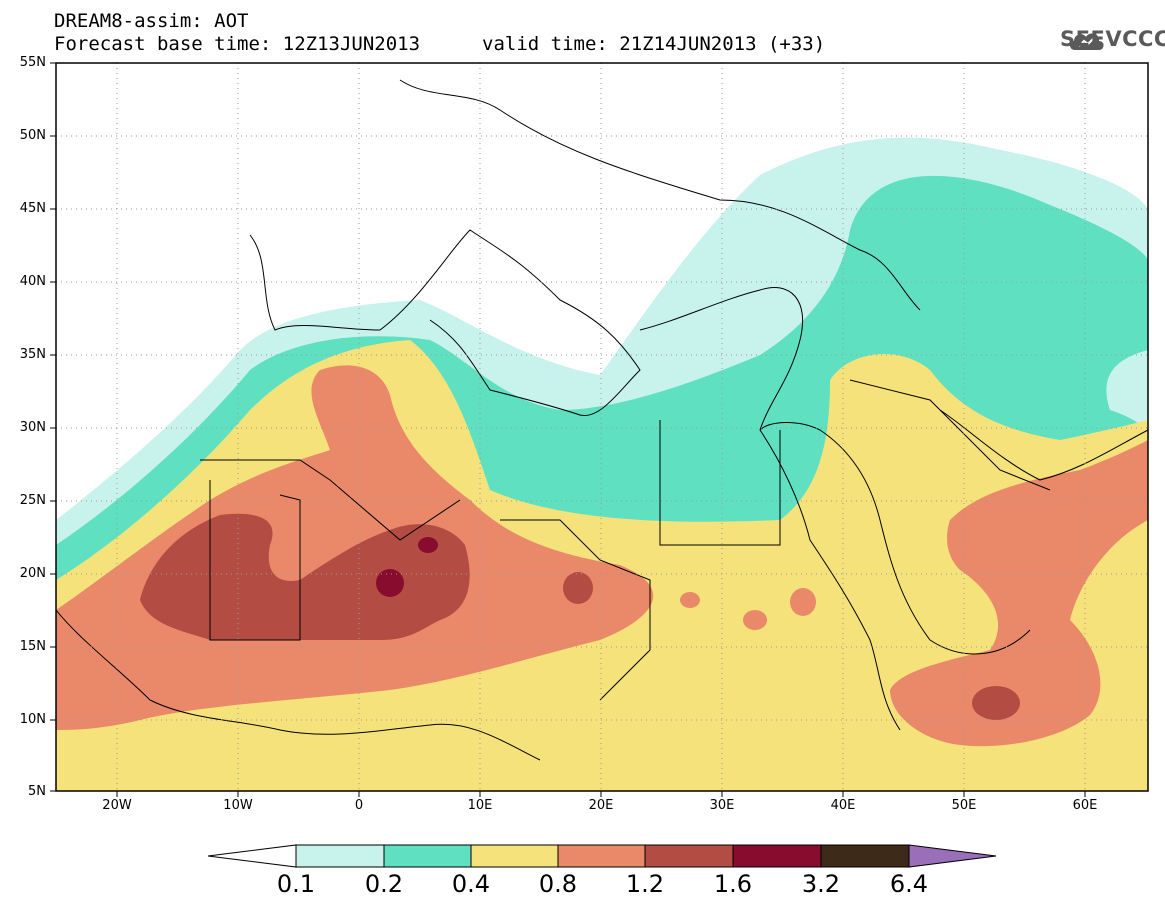 Image resolution: width=1165 pixels, height=905 pixels. I want to click on colorbar-over-arrow, so click(952, 856).